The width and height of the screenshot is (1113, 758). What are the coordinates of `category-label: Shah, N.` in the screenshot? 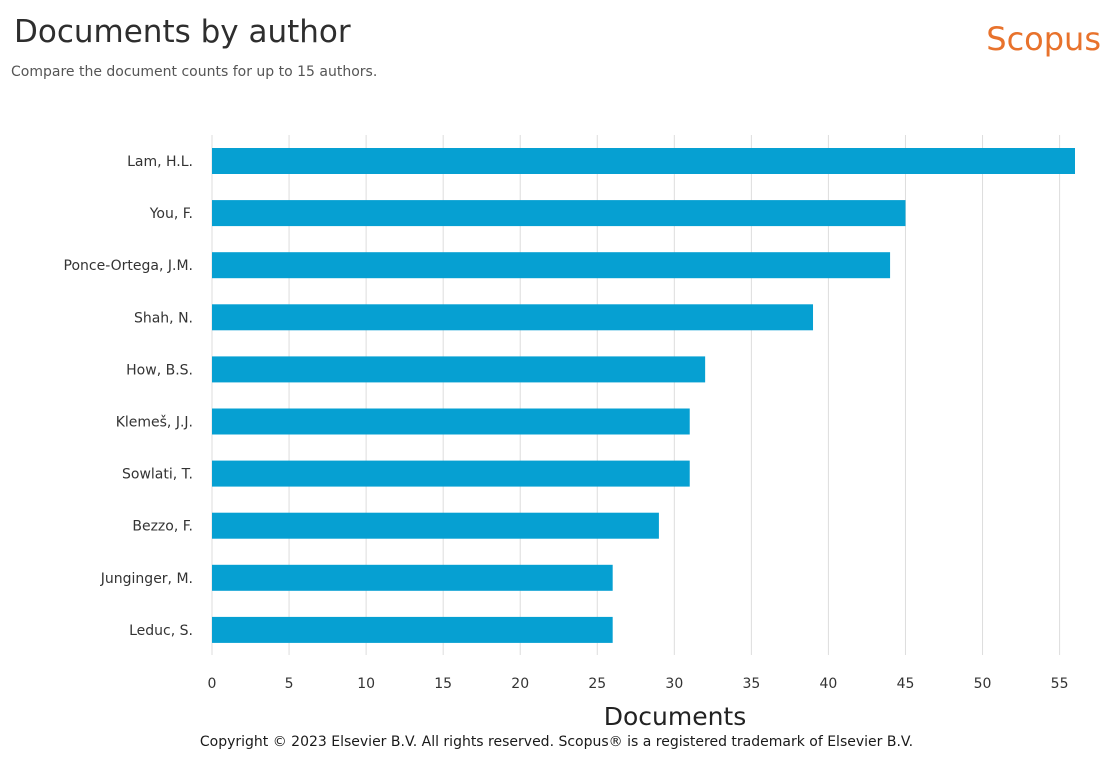 It's located at (163, 318).